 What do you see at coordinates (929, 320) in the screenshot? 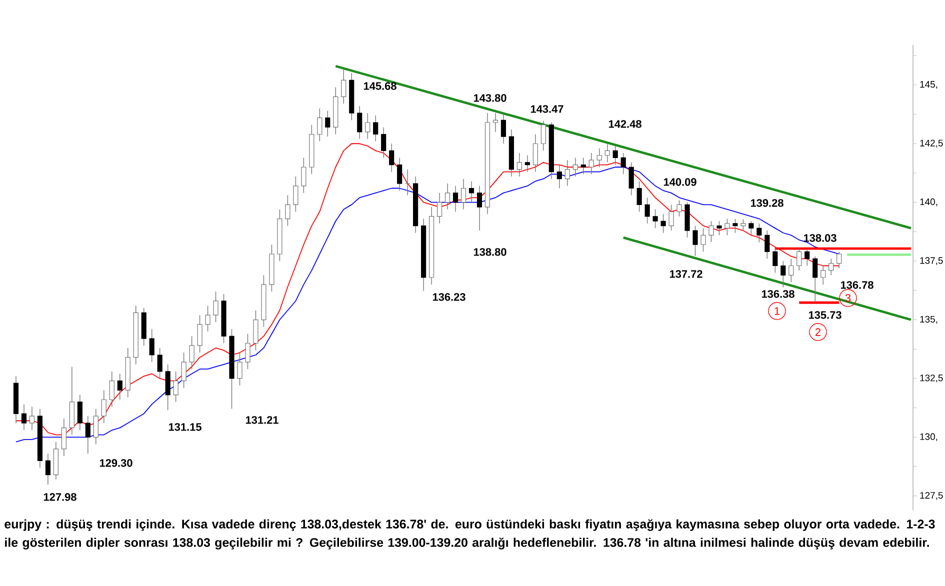
I see `y-tick-label: 135,` at bounding box center [929, 320].